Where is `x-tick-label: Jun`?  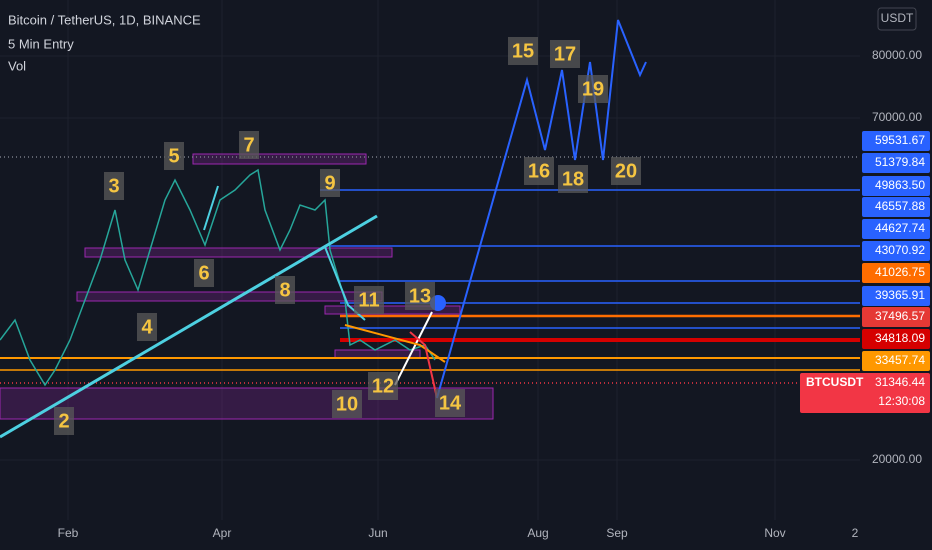 x-tick-label: Jun is located at coordinates (377, 533).